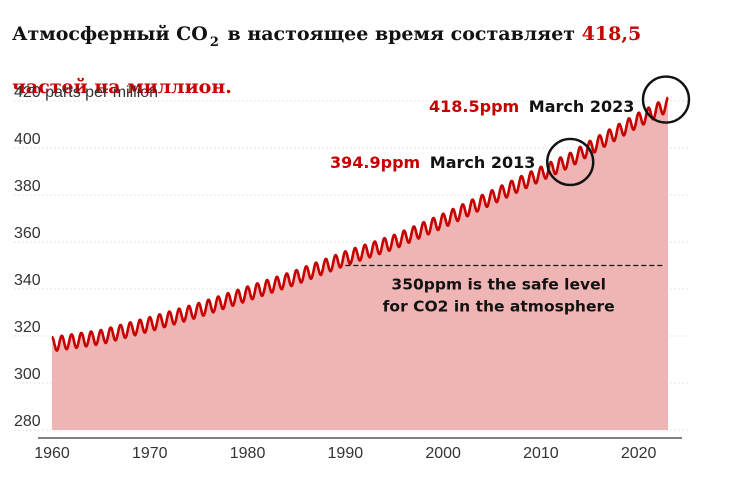 The height and width of the screenshot is (477, 732). What do you see at coordinates (86, 92) in the screenshot?
I see `y-axis-label: 420 parts per million` at bounding box center [86, 92].